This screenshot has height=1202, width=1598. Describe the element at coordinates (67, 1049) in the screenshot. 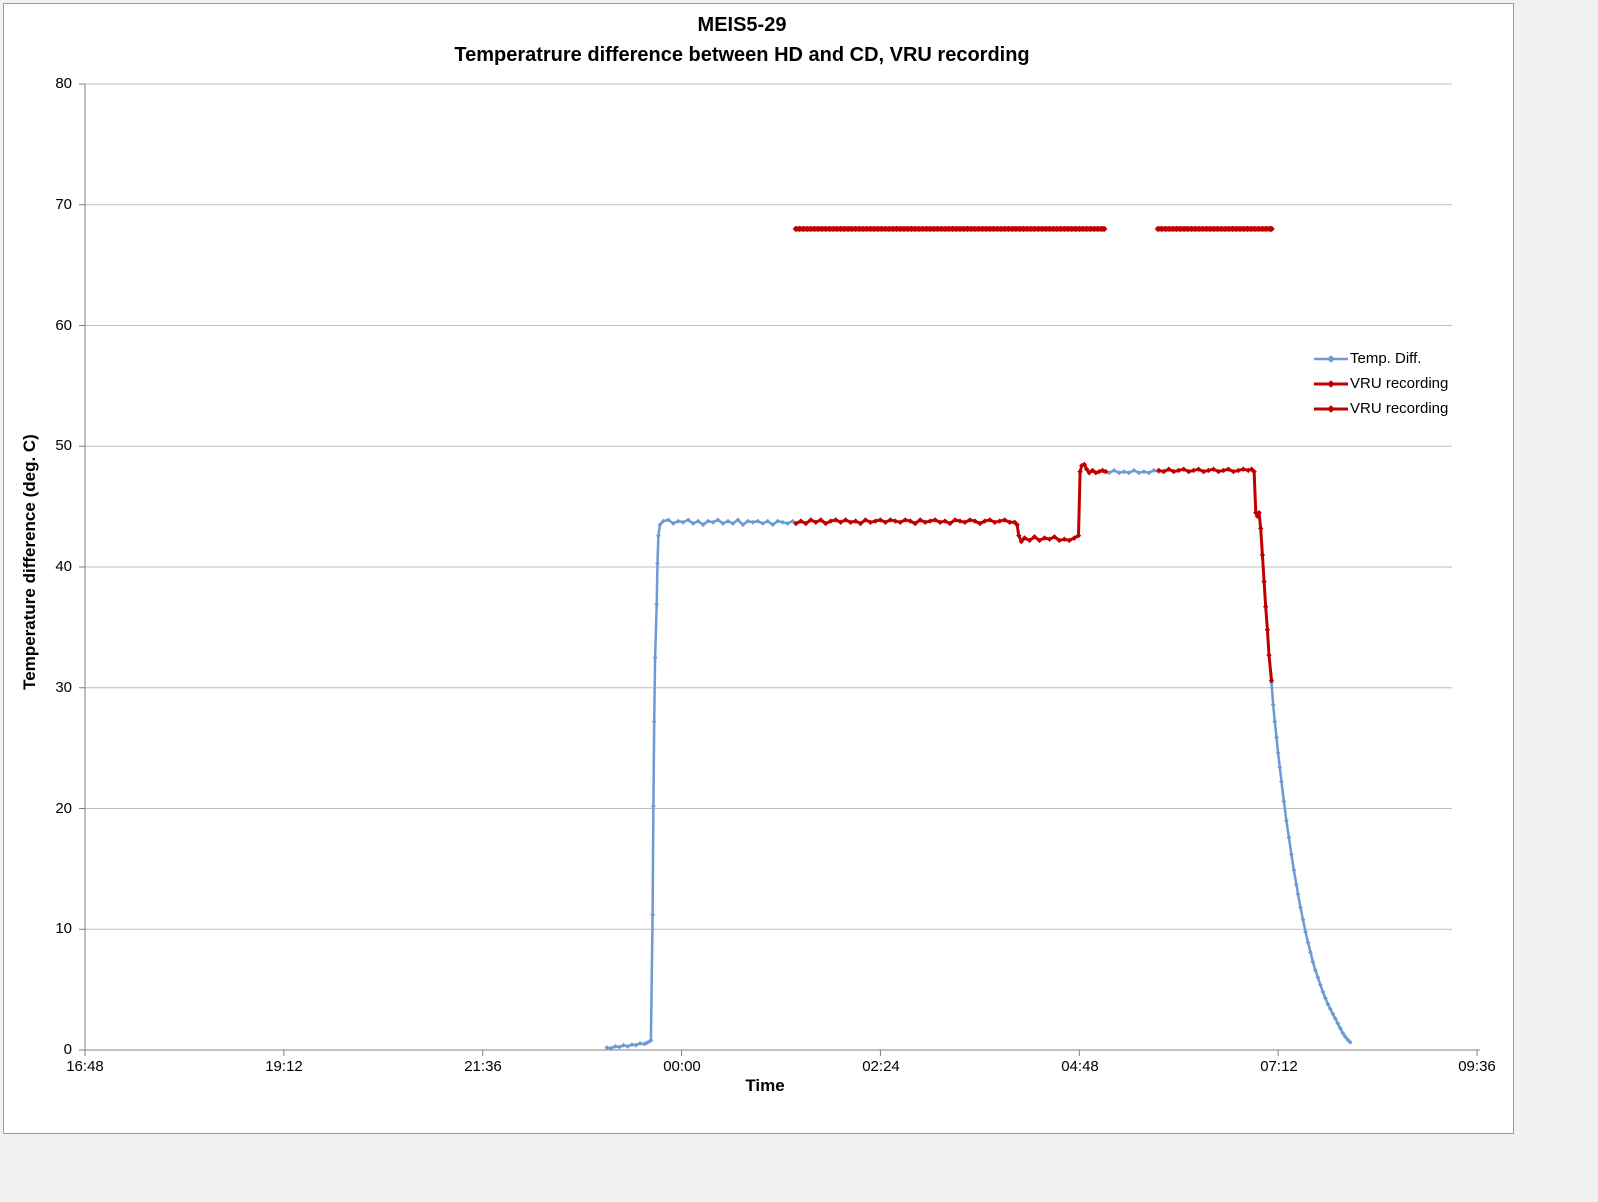

I see `y-tick-label-0: 0` at that location.